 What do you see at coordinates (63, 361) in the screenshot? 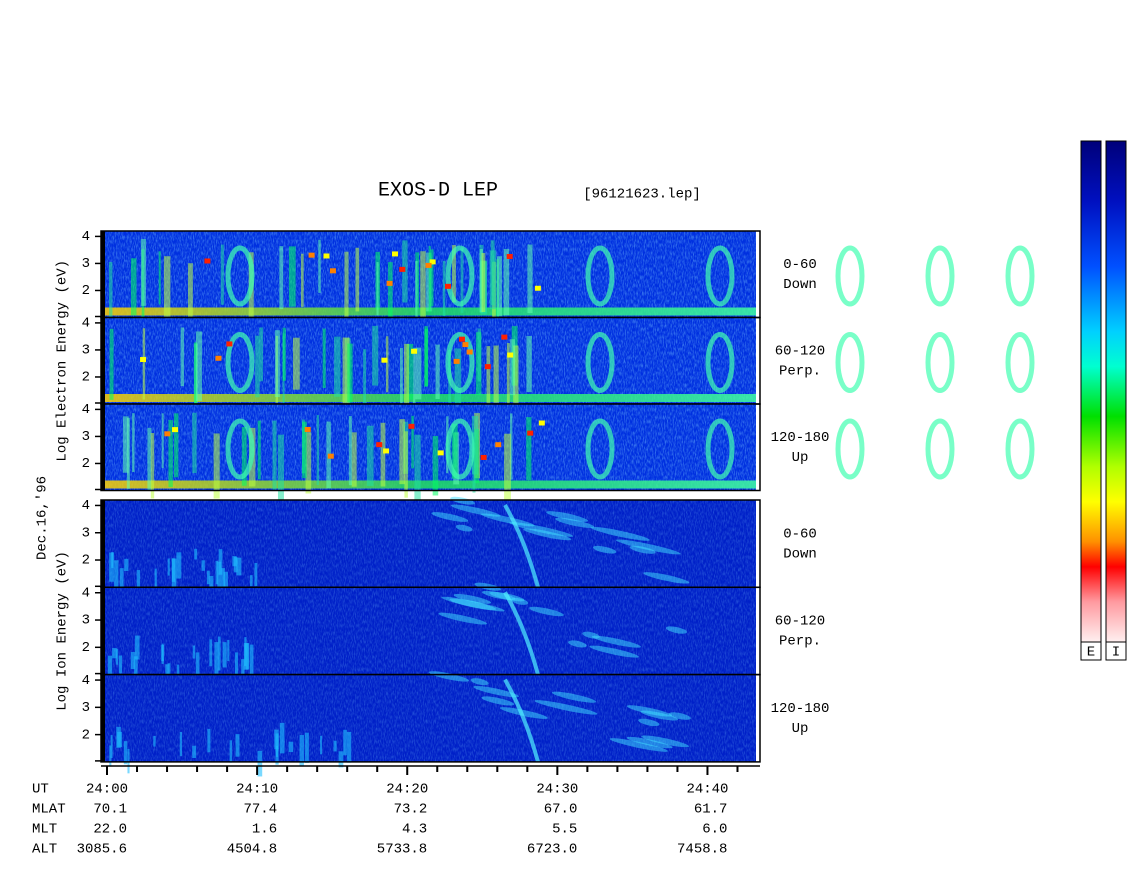
I see `group-label: Log Electron Energy (eV)` at bounding box center [63, 361].